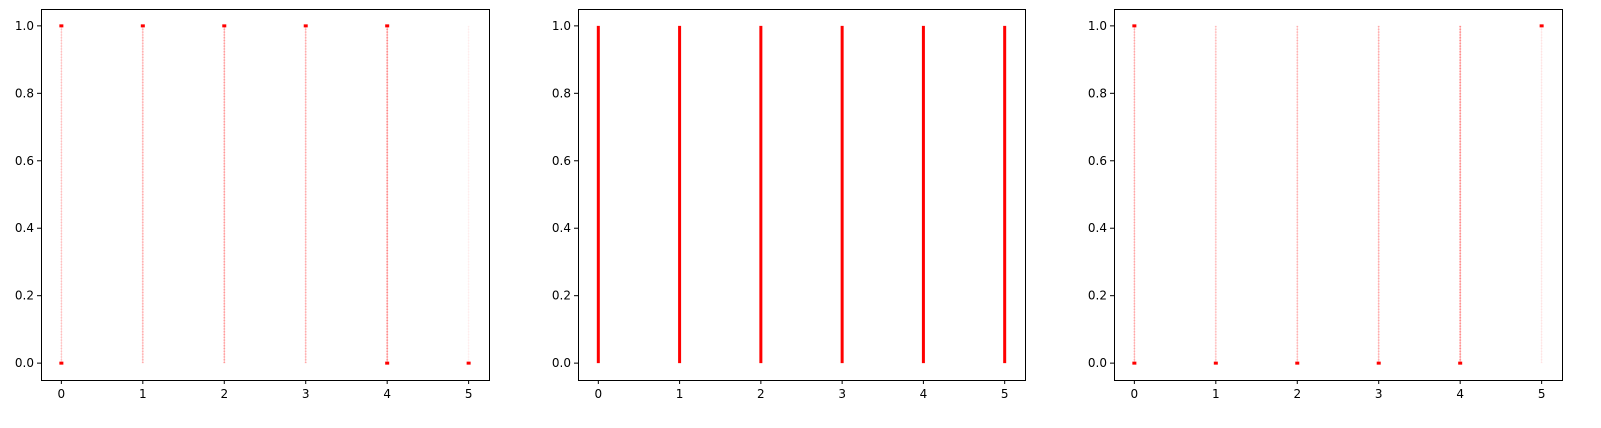 This screenshot has height=428, width=1601. Describe the element at coordinates (1297, 363) in the screenshot. I see `point-cluster-x2-y0` at that location.